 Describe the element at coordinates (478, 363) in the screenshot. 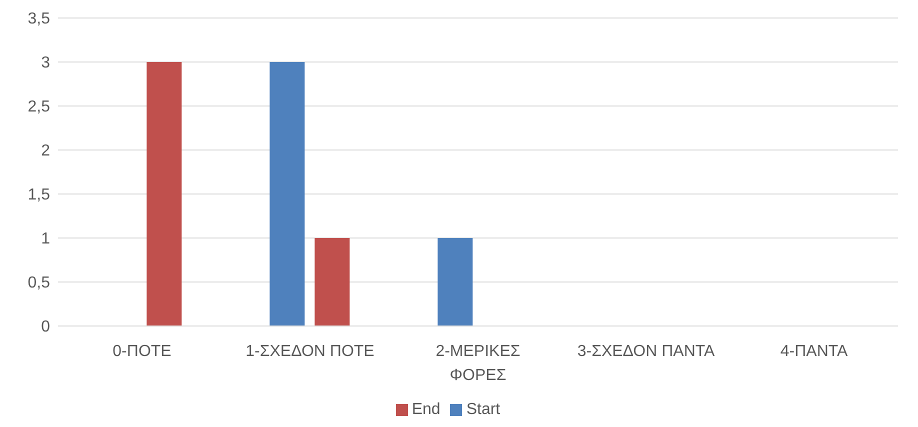

I see `x-tick-label: 2-ΜΕΡΙΚΕΣ ΦΟΡΕΣ` at that location.